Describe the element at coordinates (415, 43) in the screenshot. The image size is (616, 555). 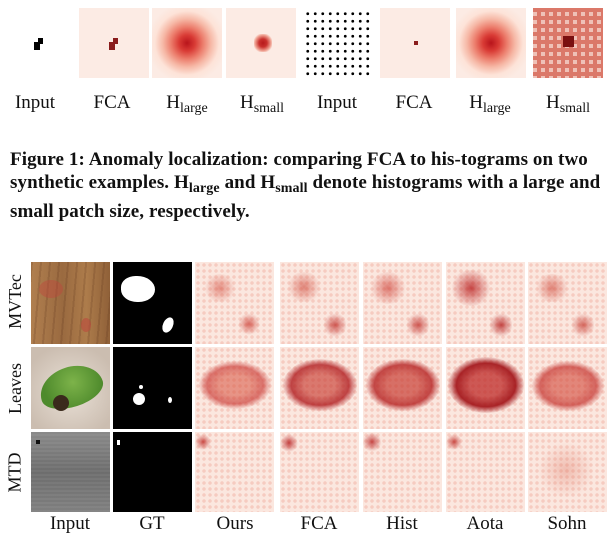
I see `example2-fca-tile` at that location.